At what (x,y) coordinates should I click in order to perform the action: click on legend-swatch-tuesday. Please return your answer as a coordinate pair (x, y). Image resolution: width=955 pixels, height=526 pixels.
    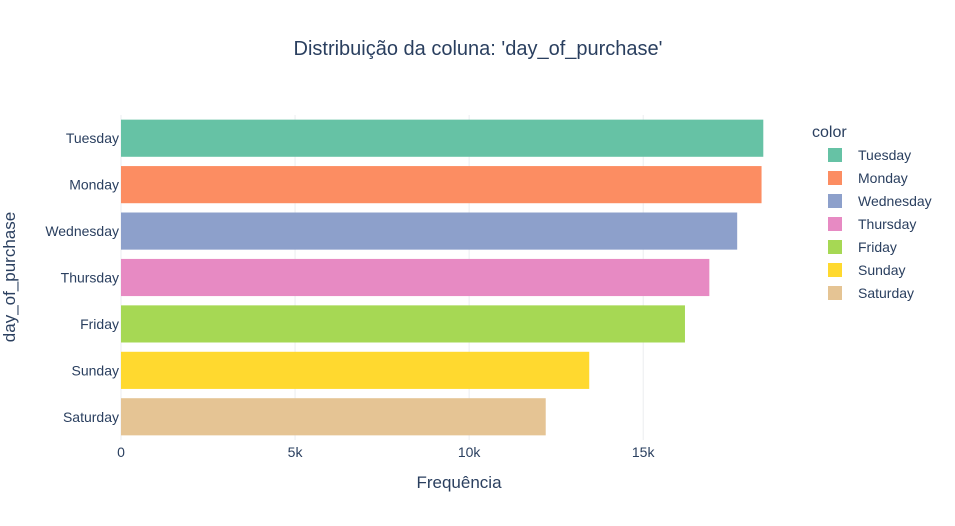
    Looking at the image, I should click on (835, 155).